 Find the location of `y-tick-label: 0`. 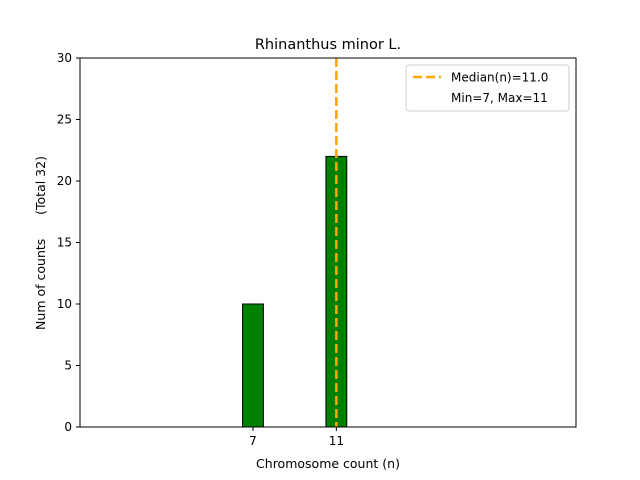

y-tick-label: 0 is located at coordinates (68, 427).